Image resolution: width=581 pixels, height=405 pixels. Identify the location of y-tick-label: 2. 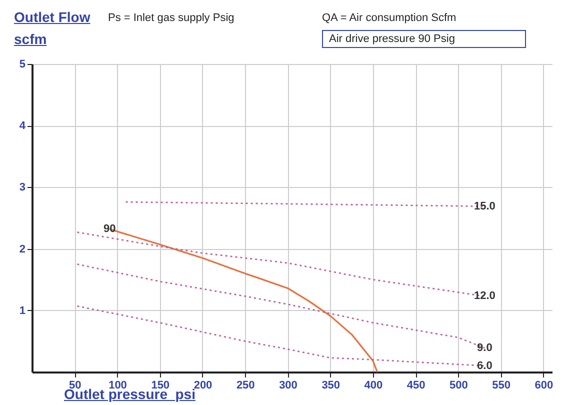
(22, 249).